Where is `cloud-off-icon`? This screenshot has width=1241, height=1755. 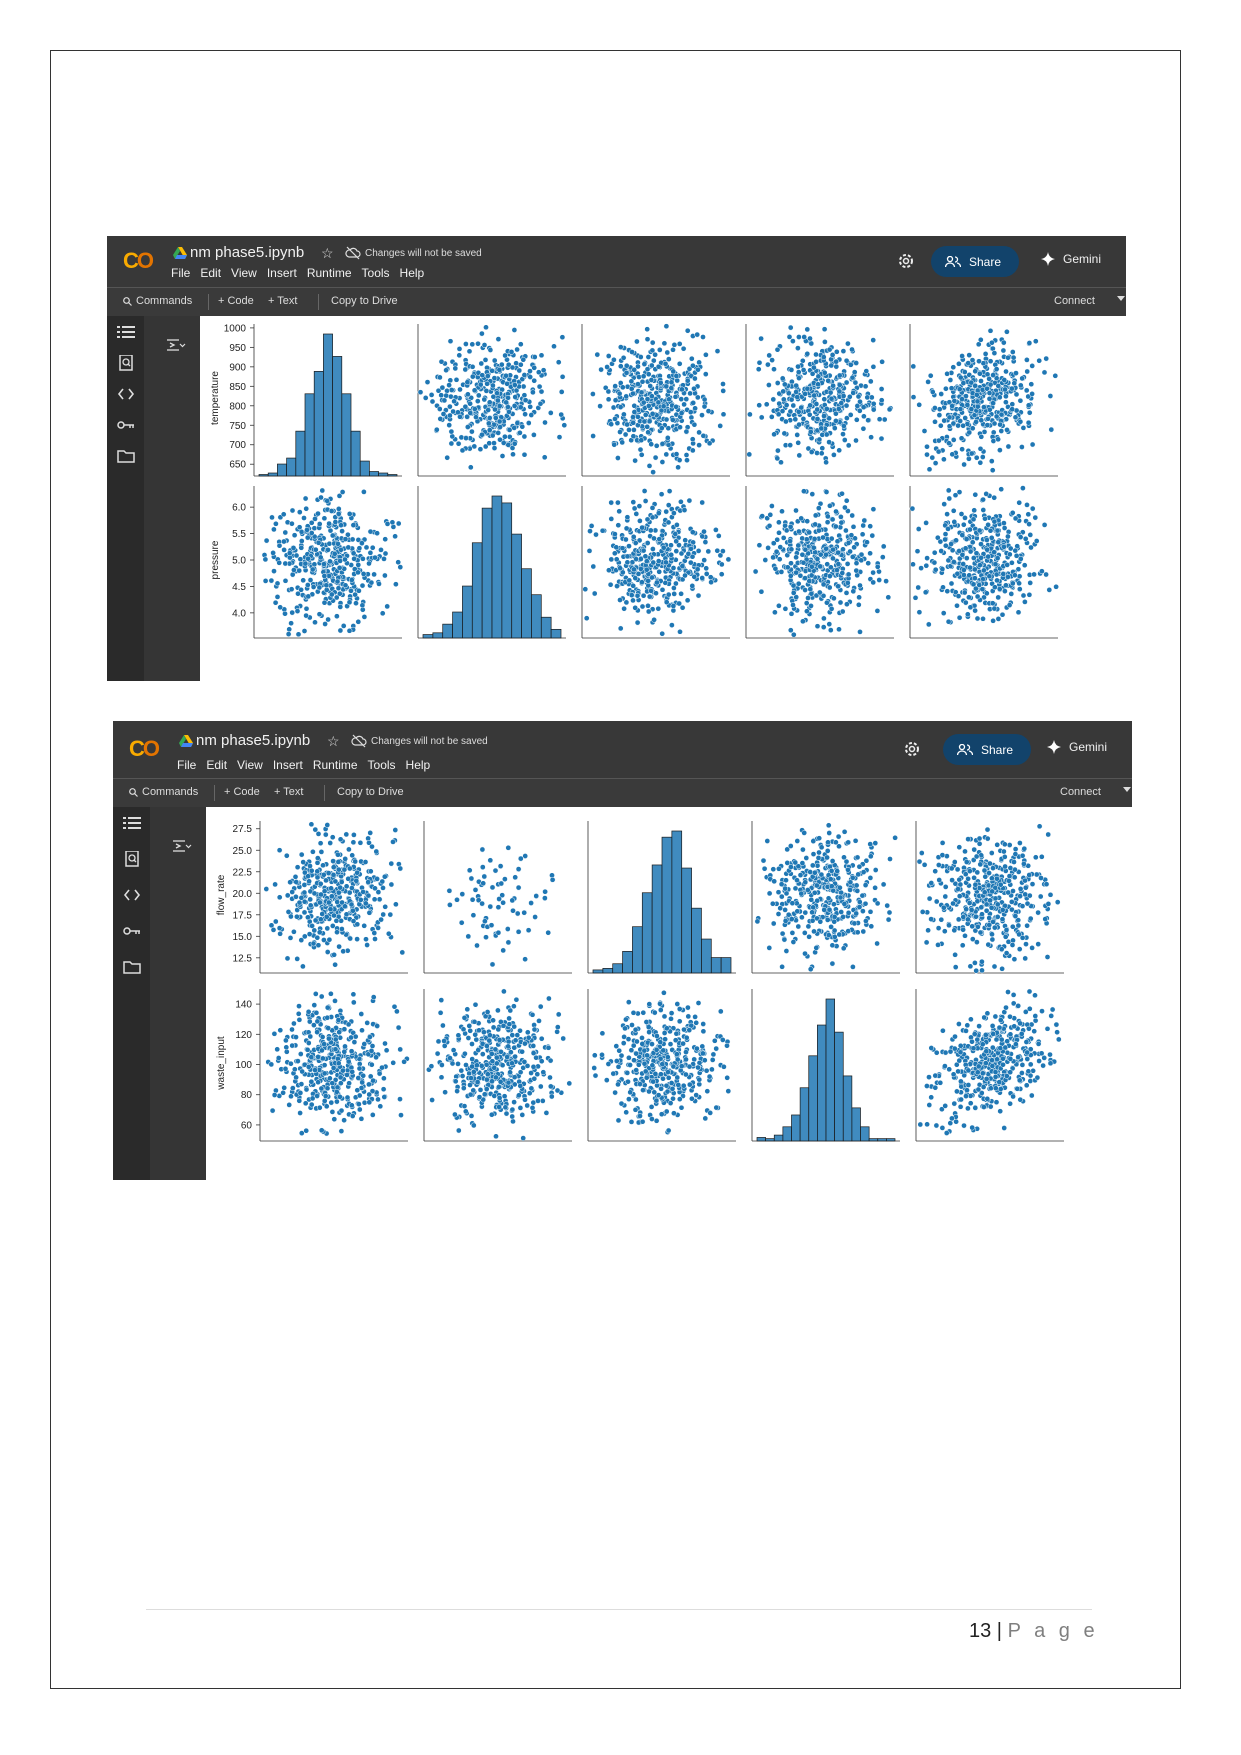 cloud-off-icon is located at coordinates (353, 253).